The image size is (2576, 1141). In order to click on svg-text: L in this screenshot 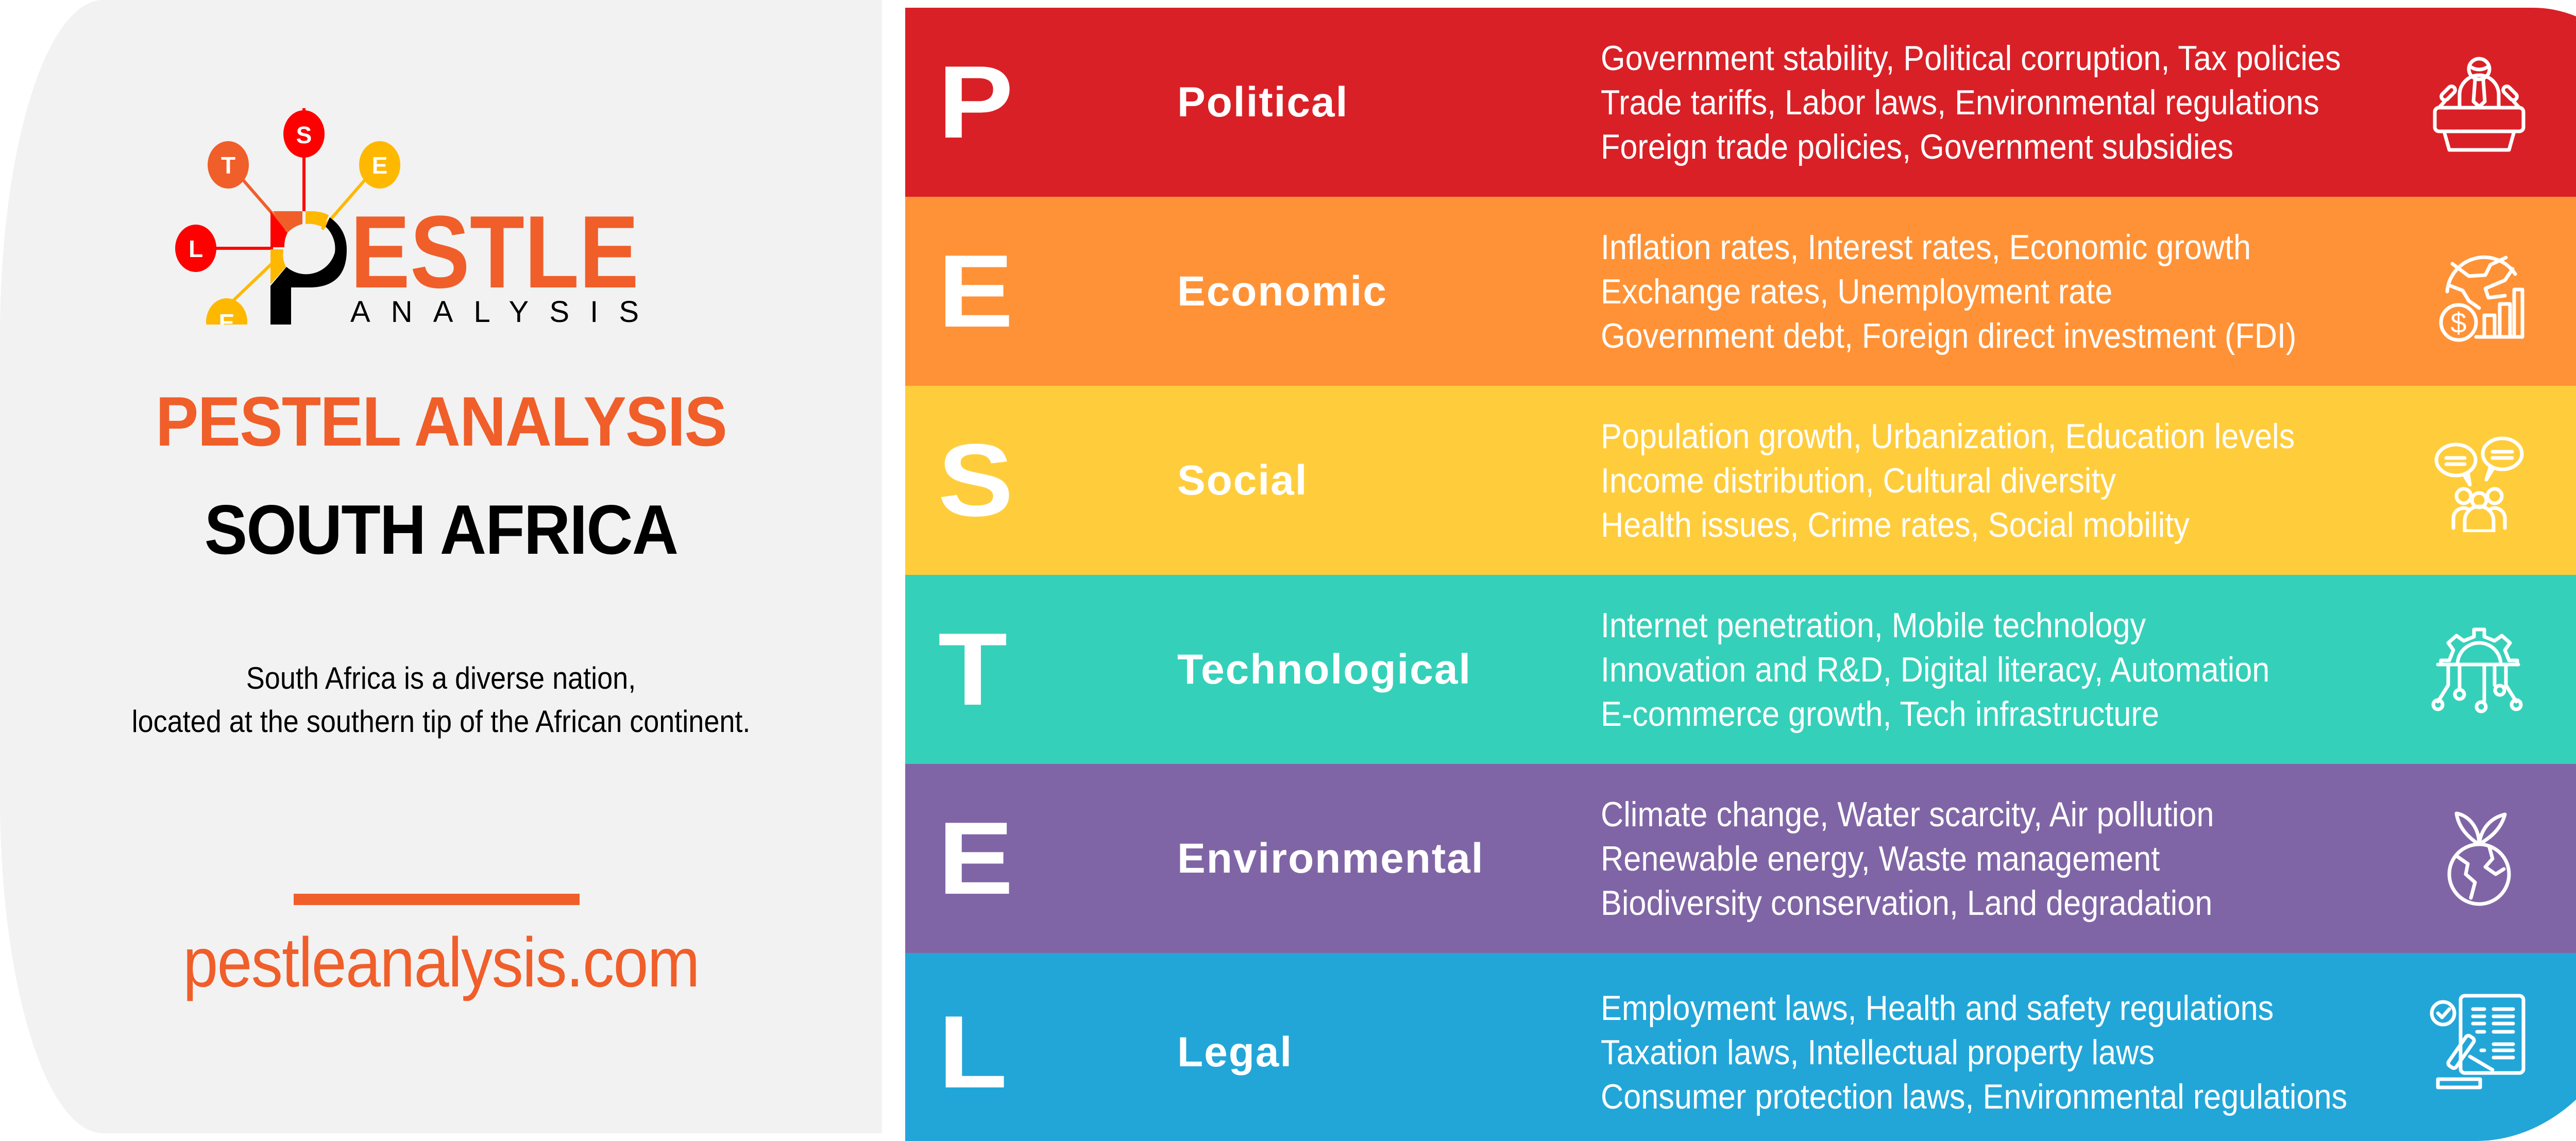, I will do `click(196, 248)`.